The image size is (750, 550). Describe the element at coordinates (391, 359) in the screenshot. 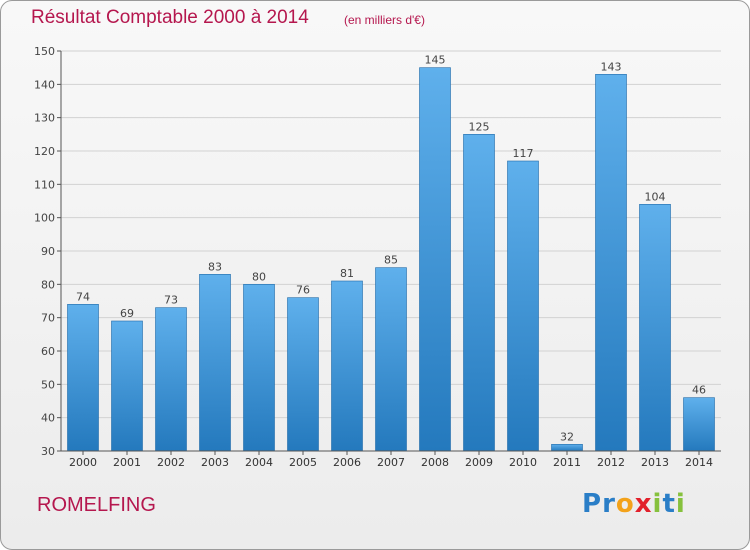

I see `bar-2007` at that location.